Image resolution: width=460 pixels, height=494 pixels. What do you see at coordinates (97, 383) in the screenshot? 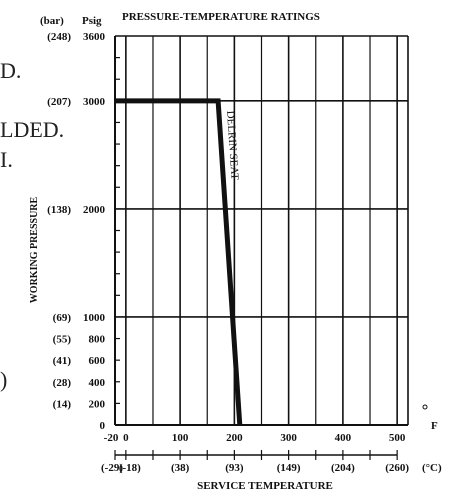
I see `y-tick-label: 400` at bounding box center [97, 383].